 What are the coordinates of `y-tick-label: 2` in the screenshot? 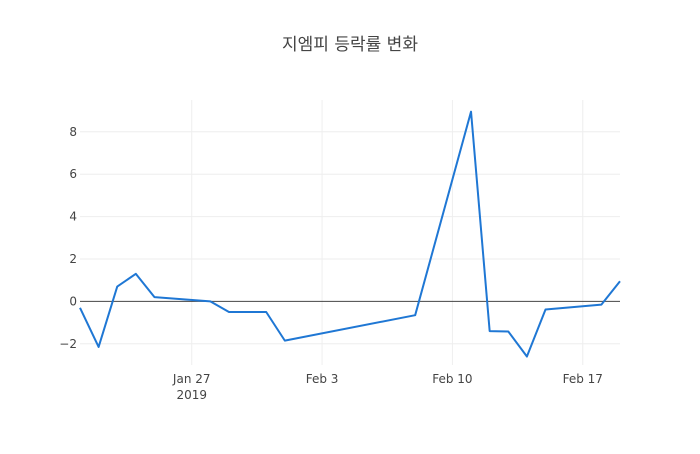 It's located at (73, 259).